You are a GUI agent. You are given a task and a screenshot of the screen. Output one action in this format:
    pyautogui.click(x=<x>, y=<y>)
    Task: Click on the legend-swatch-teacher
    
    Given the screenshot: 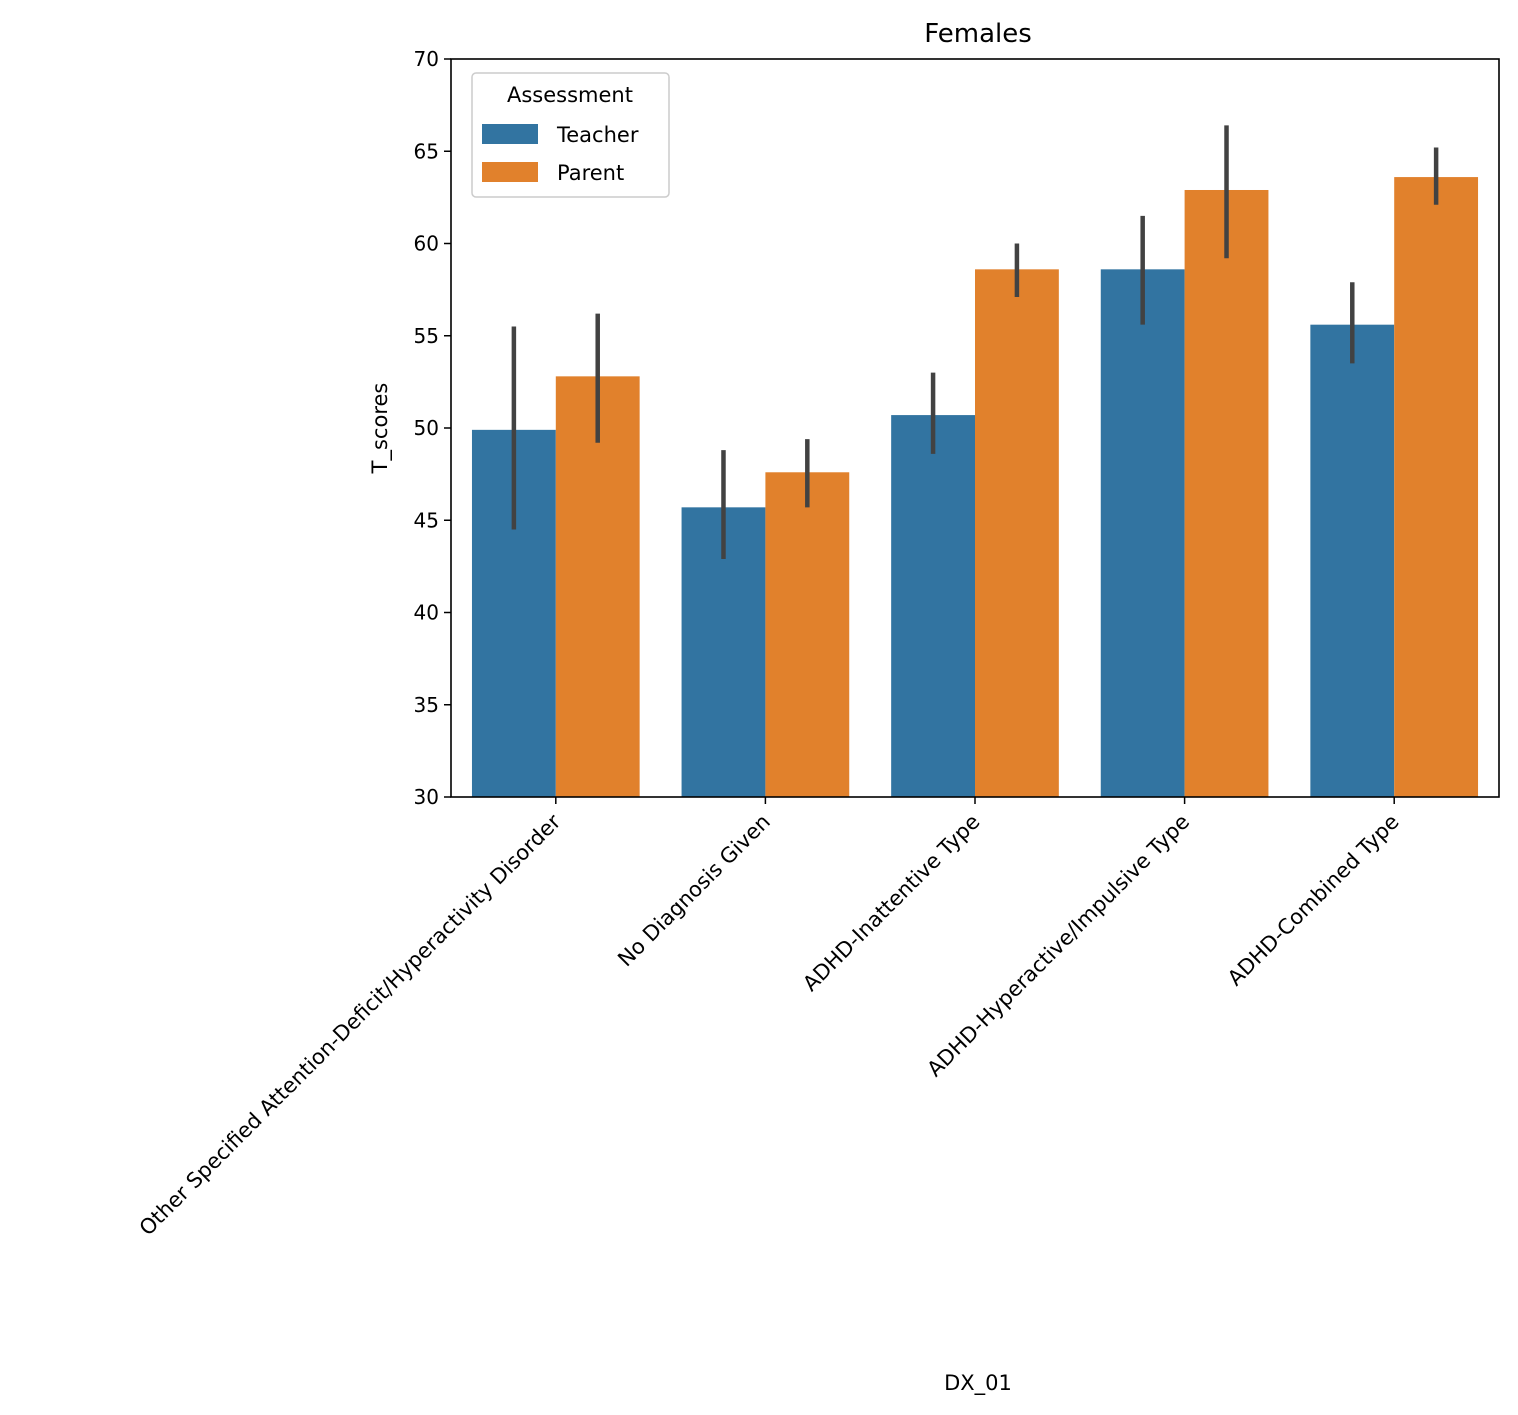 What is the action you would take?
    pyautogui.click(x=510, y=134)
    